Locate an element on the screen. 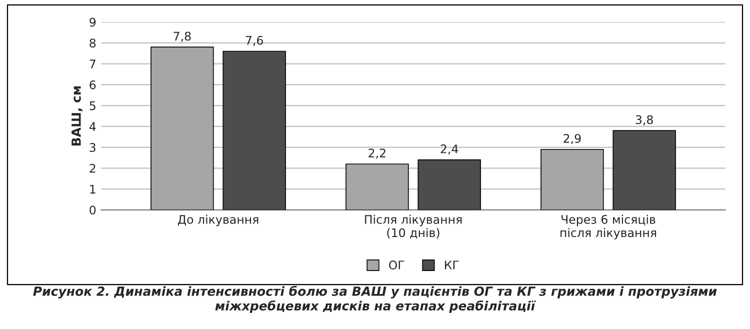 The width and height of the screenshot is (750, 329). y-tick-label: 6 is located at coordinates (93, 85).